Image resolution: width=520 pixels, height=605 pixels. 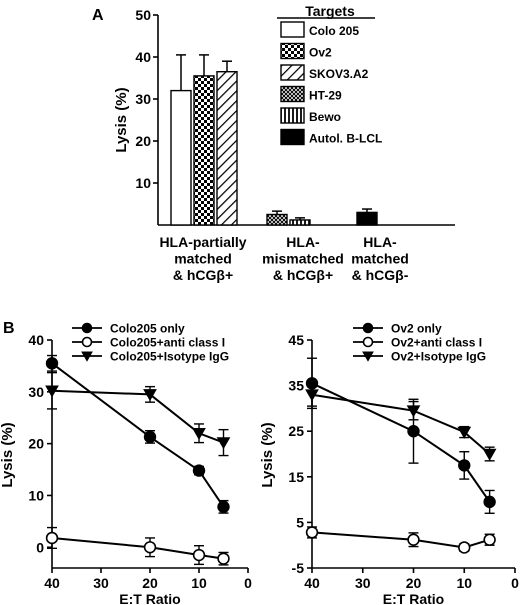 I want to click on panel-label-b: B, so click(x=9, y=328).